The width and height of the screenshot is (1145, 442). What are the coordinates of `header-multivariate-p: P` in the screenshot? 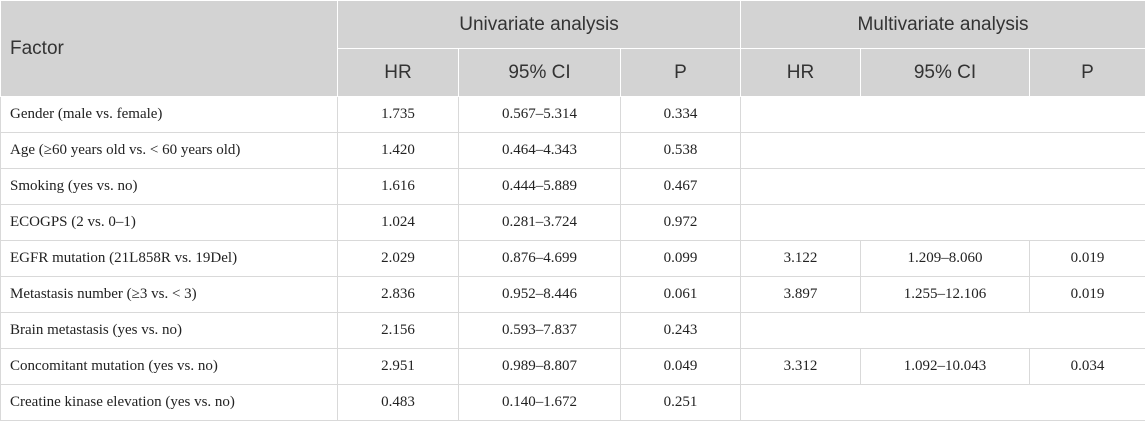 It's located at (1087, 72).